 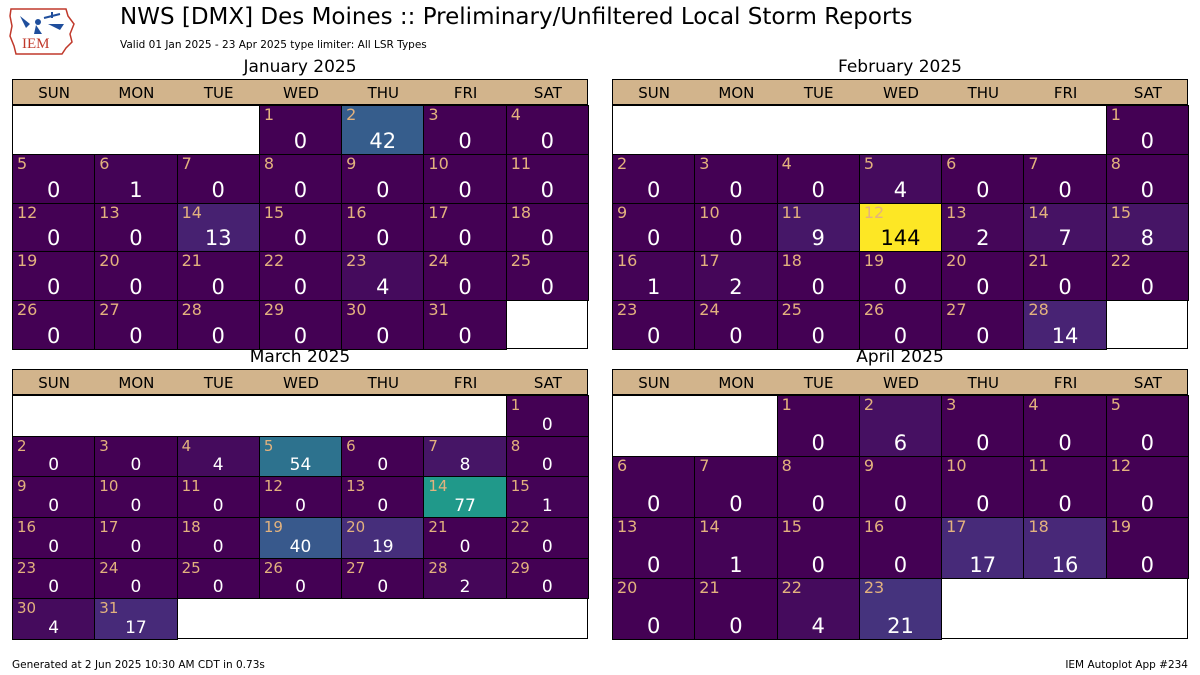 I want to click on day-cell: 12 0, so click(x=1147, y=487).